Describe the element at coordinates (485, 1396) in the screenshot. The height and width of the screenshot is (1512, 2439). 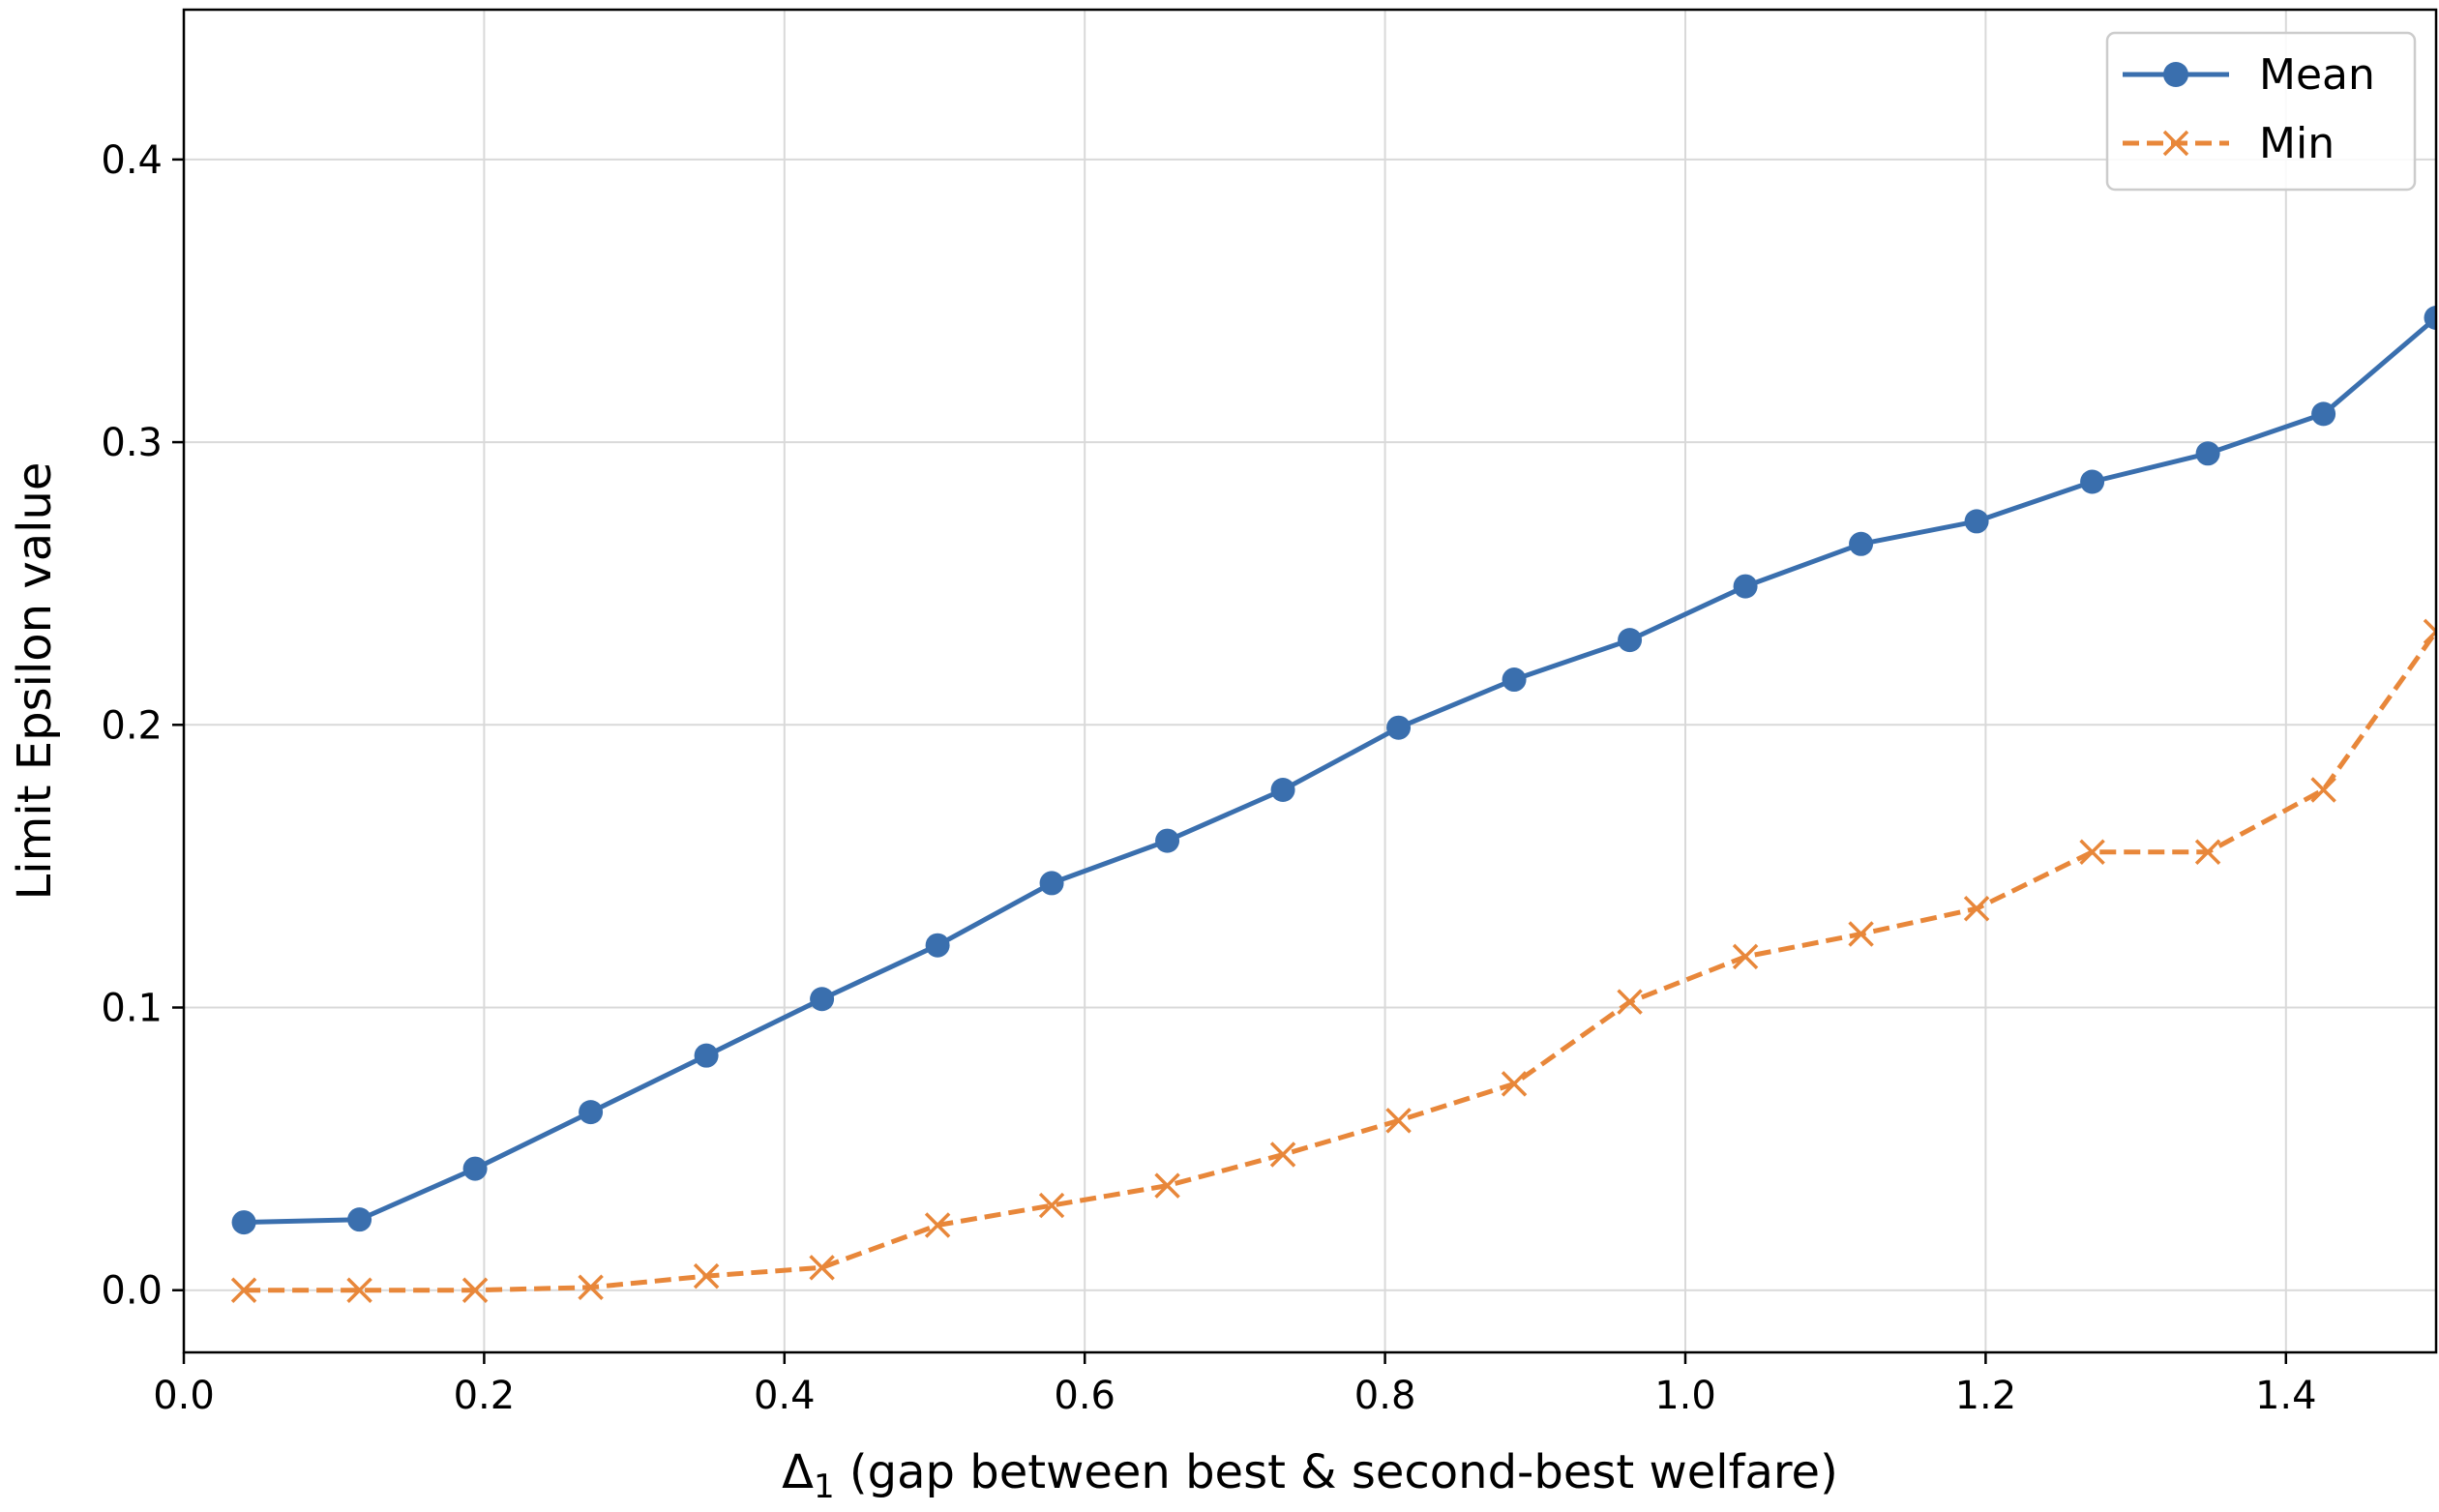
I see `x-tick-label: 0.2` at that location.